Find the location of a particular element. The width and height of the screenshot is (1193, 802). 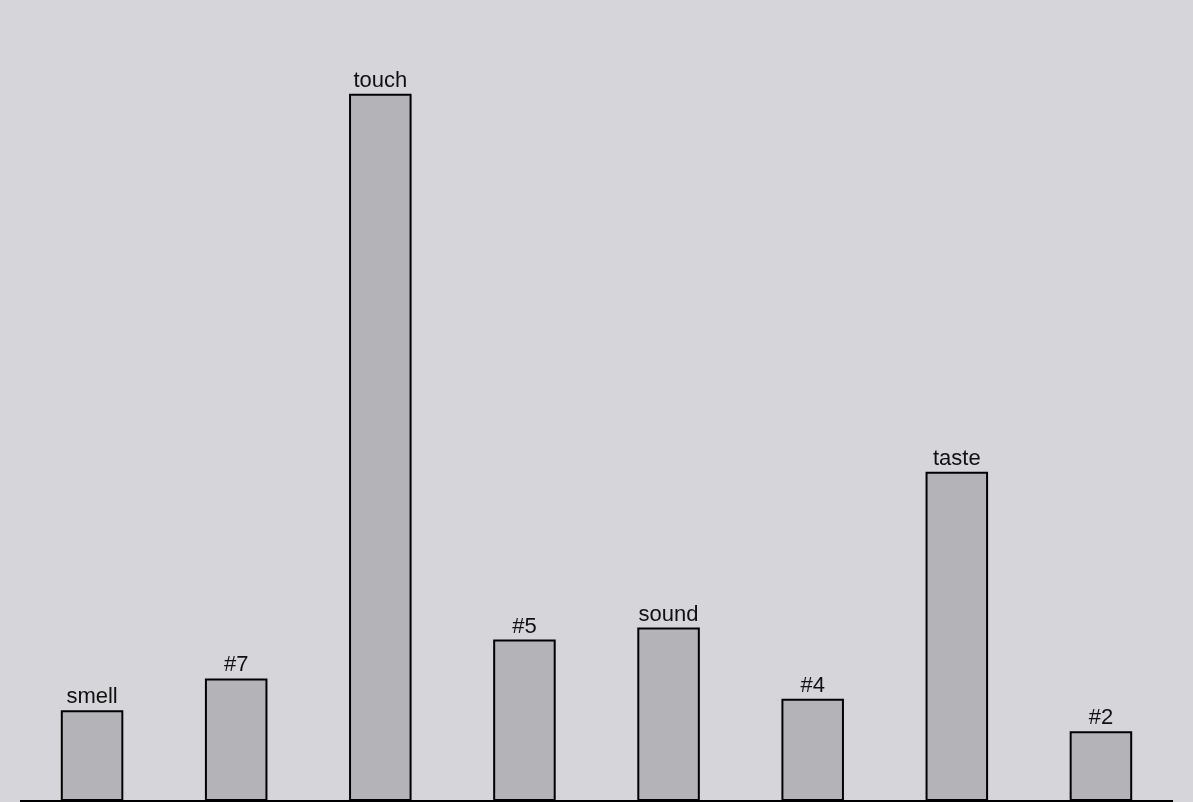

x-tick-label: #2 is located at coordinates (1101, 717).